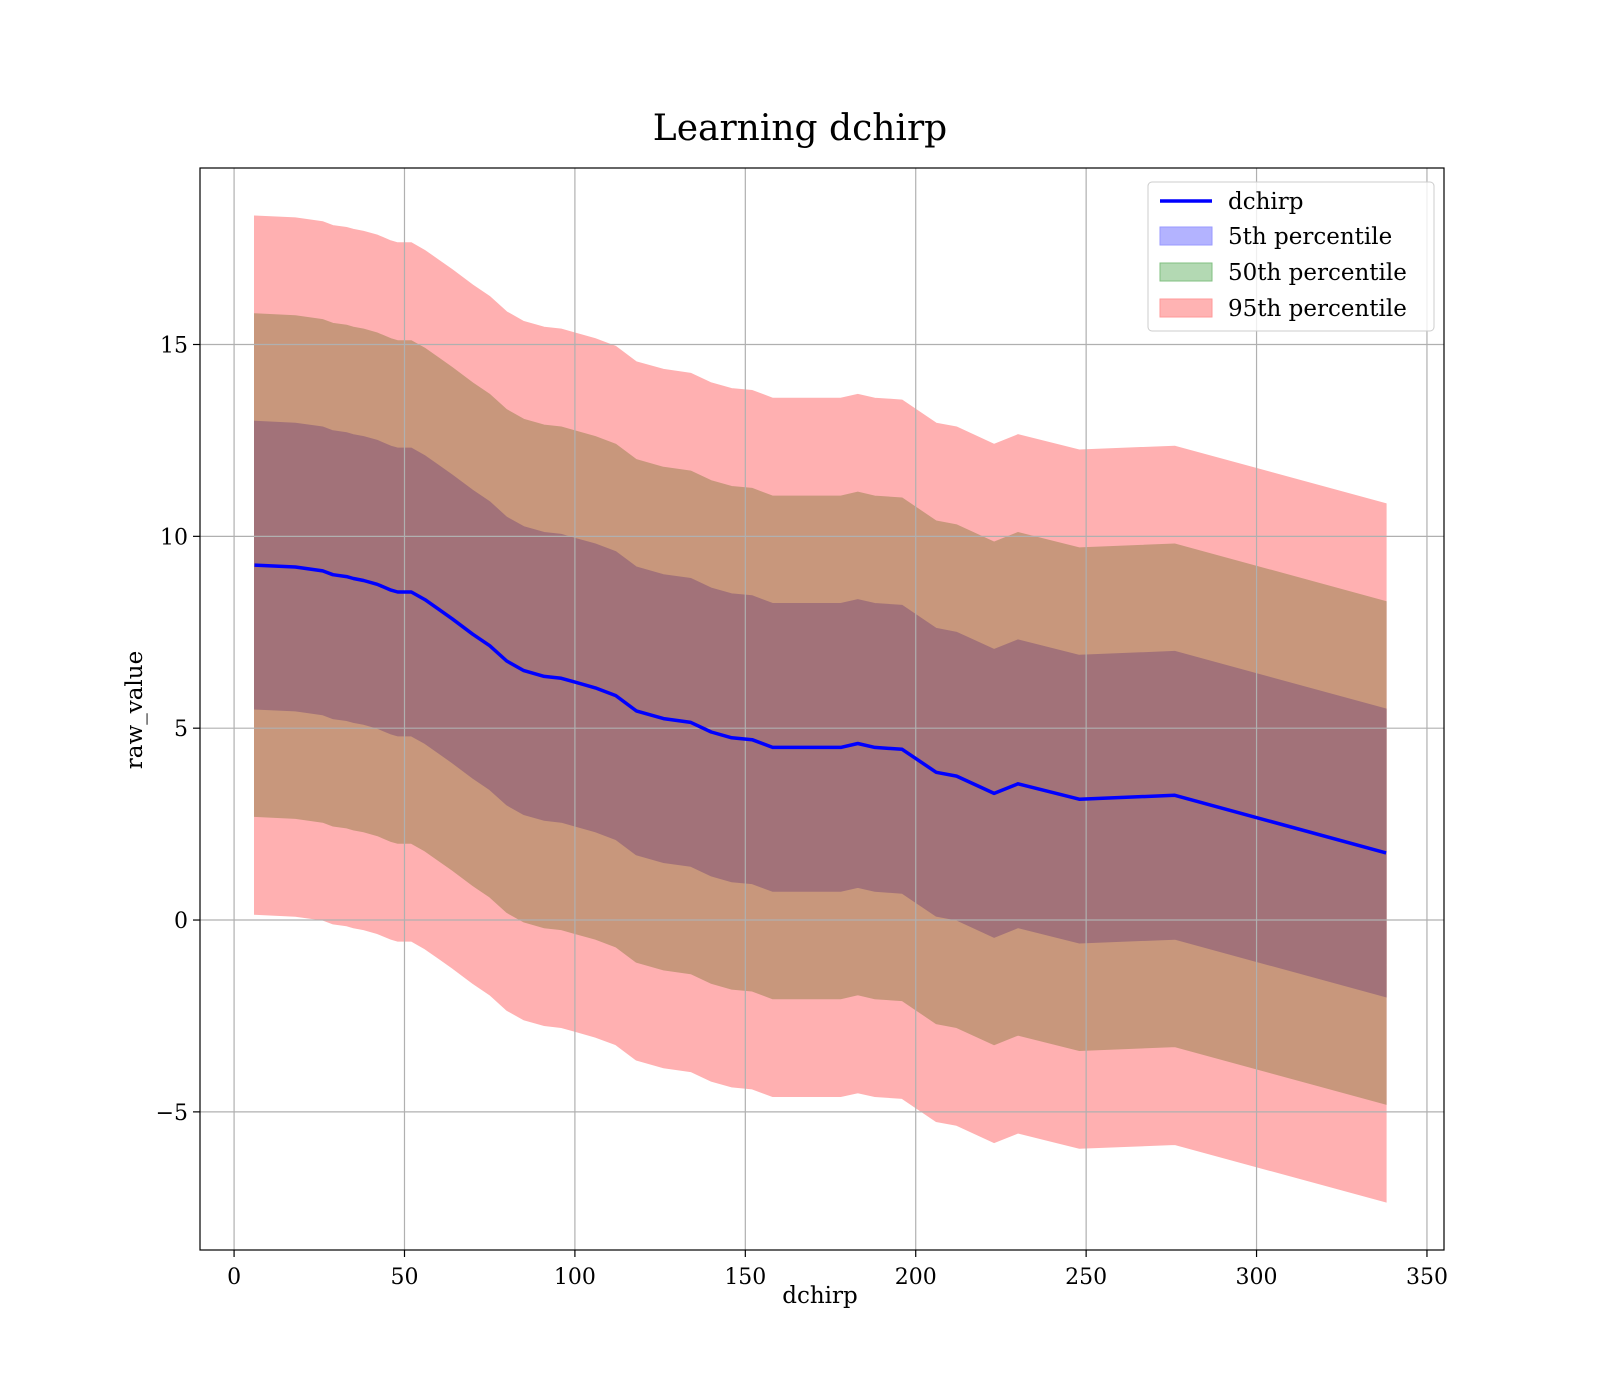 The width and height of the screenshot is (1600, 1400). Describe the element at coordinates (575, 1277) in the screenshot. I see `x-tick-label: 100` at that location.